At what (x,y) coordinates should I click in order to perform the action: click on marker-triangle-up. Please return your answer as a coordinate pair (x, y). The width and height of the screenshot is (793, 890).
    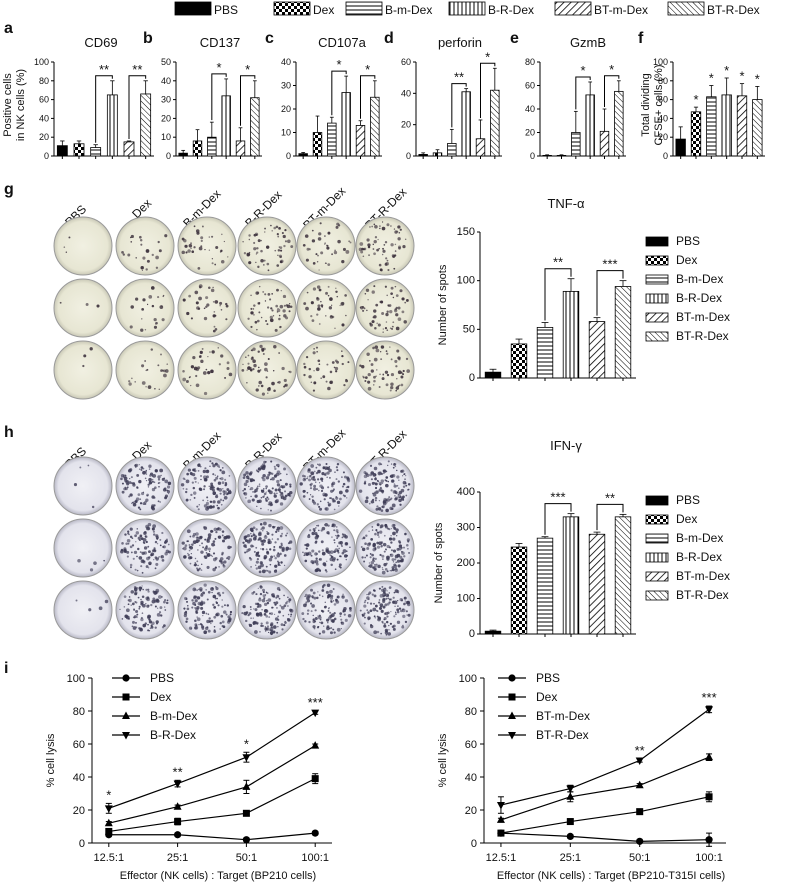
    Looking at the image, I should click on (570, 796).